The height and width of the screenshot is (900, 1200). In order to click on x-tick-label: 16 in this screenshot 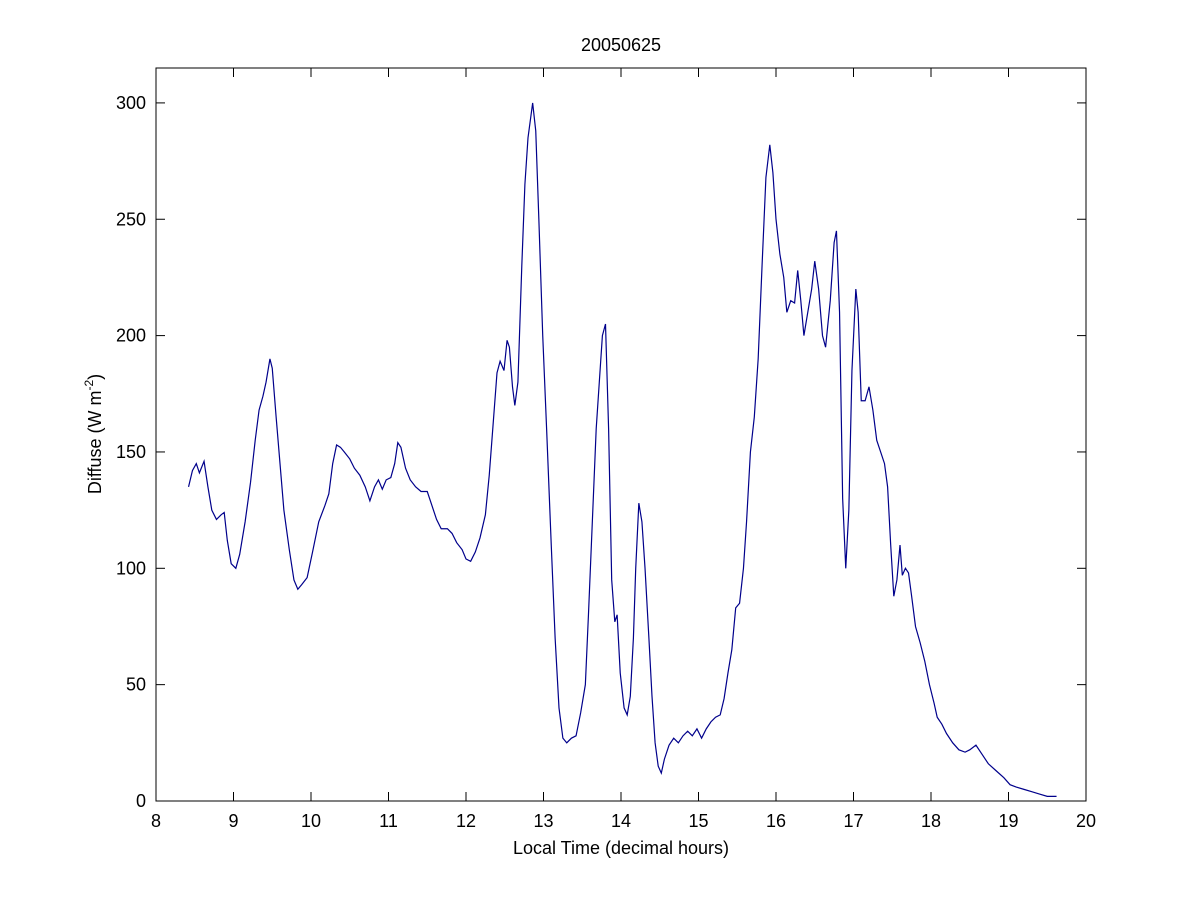, I will do `click(776, 821)`.